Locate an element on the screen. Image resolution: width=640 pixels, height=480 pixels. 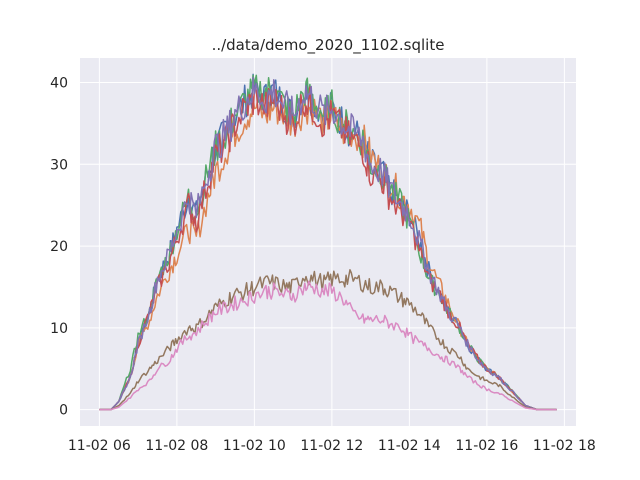
y-tick-label: 40 is located at coordinates (59, 84).